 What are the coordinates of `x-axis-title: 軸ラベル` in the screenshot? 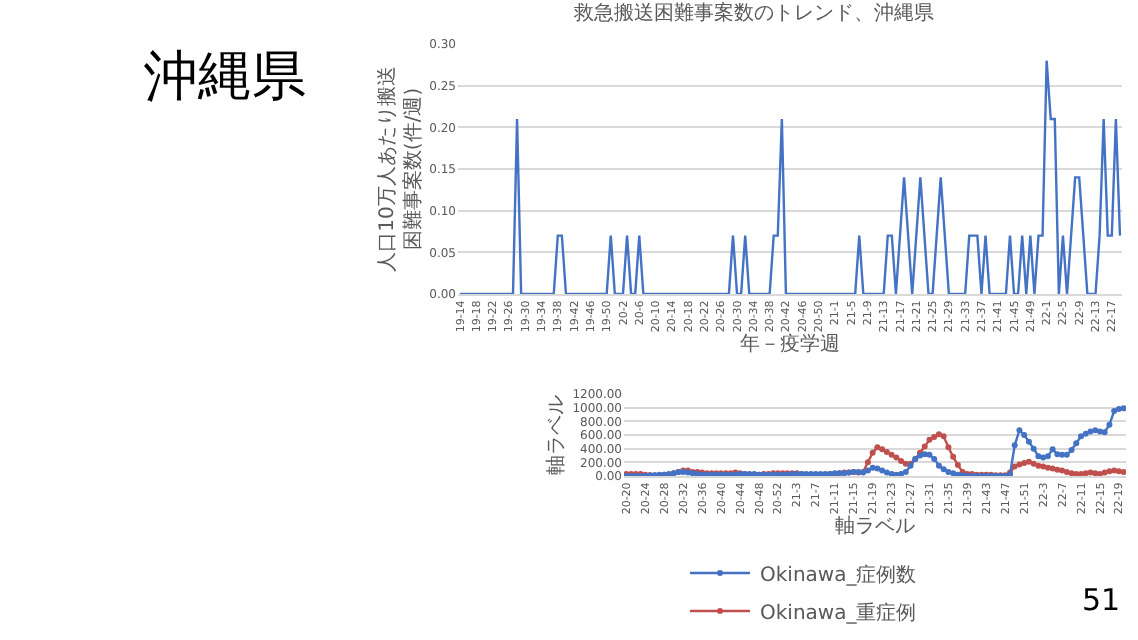 It's located at (875, 526).